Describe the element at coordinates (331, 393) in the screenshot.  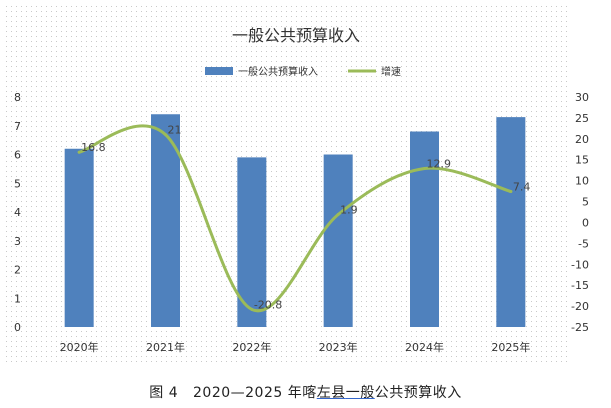
I see `caption-place-b: 左县` at that location.